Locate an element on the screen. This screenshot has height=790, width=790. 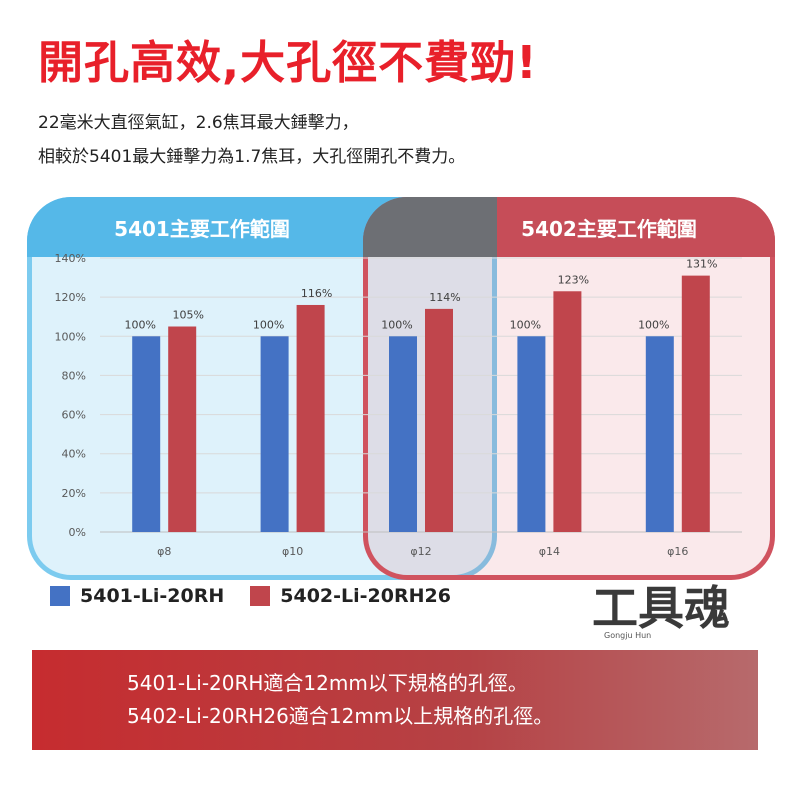
x-tick-label: φ10 is located at coordinates (292, 551).